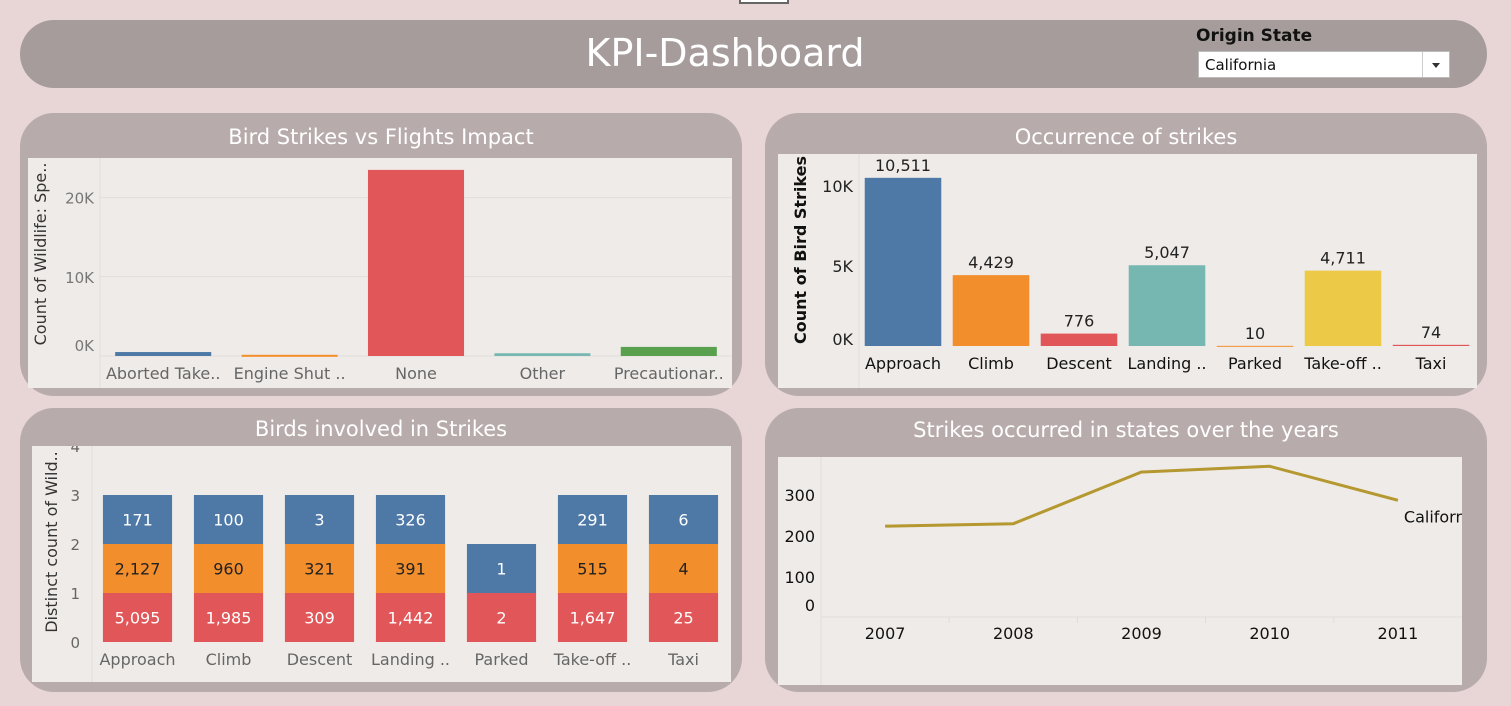  What do you see at coordinates (1431, 332) in the screenshot?
I see `data-label: 74` at bounding box center [1431, 332].